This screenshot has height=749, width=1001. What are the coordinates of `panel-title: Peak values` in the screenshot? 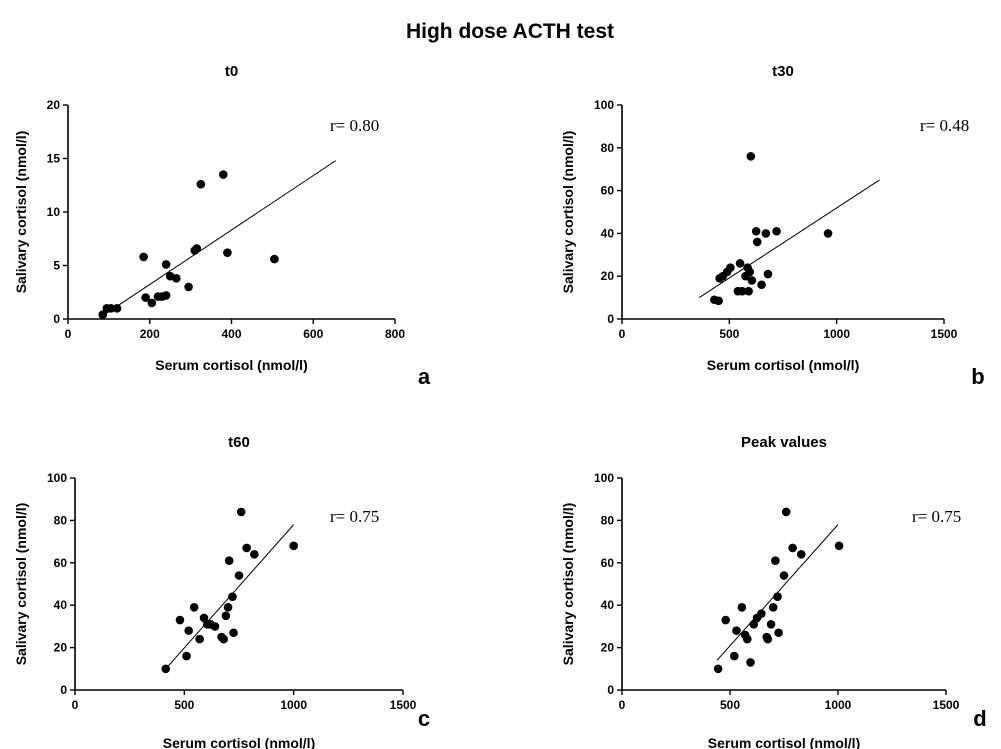 It's located at (784, 442).